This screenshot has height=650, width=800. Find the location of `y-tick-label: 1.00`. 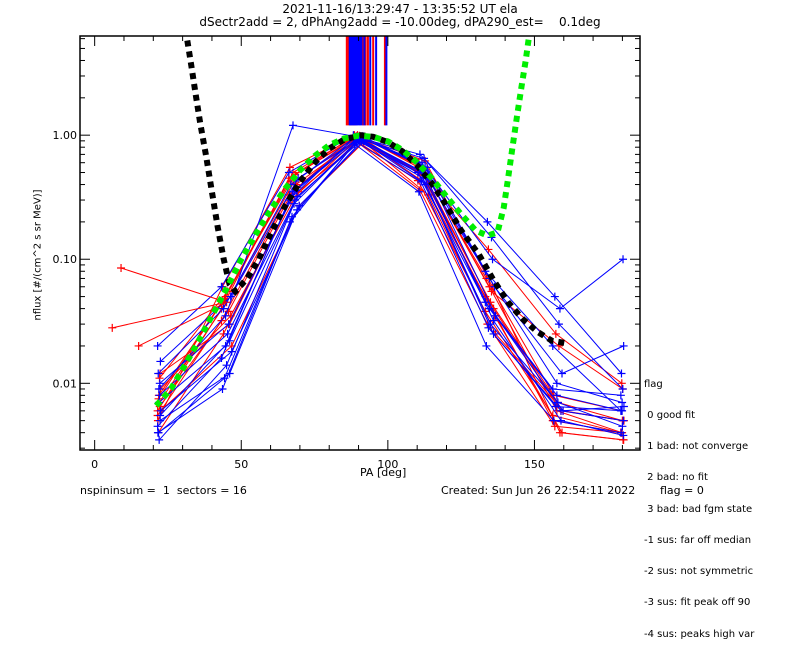

y-tick-label: 1.00 is located at coordinates (65, 135).